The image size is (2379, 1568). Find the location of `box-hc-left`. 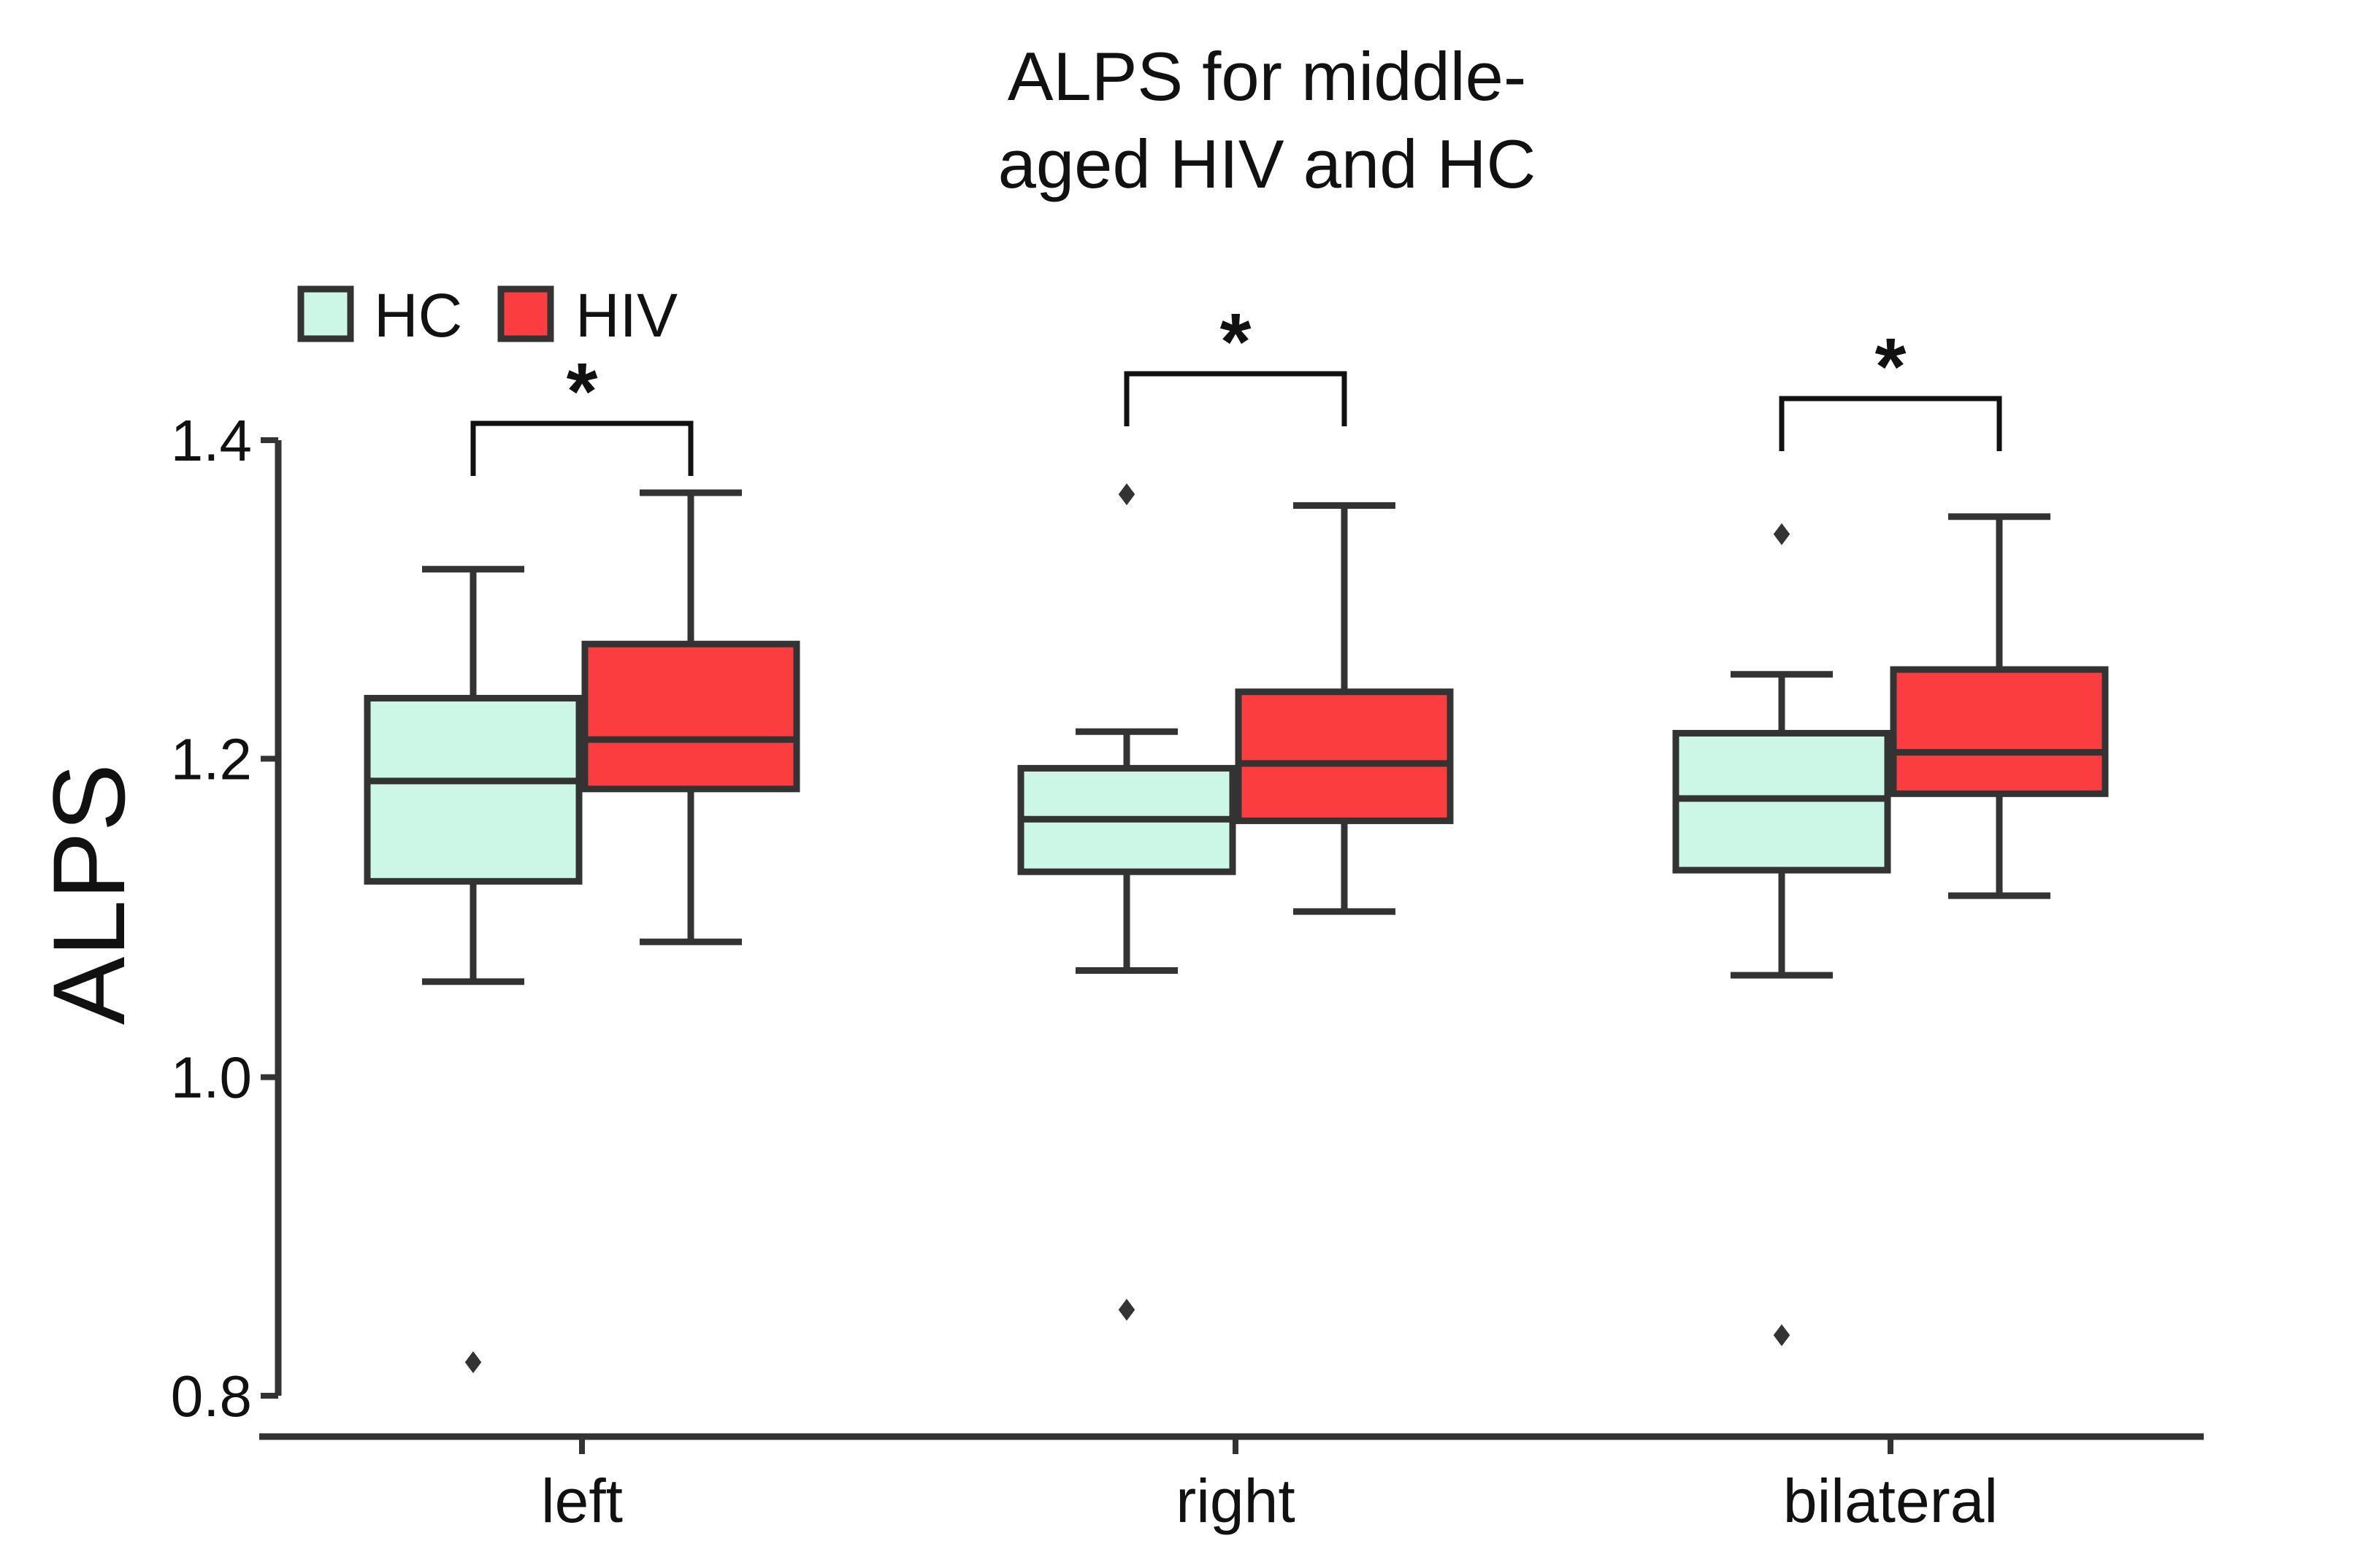

box-hc-left is located at coordinates (473, 970).